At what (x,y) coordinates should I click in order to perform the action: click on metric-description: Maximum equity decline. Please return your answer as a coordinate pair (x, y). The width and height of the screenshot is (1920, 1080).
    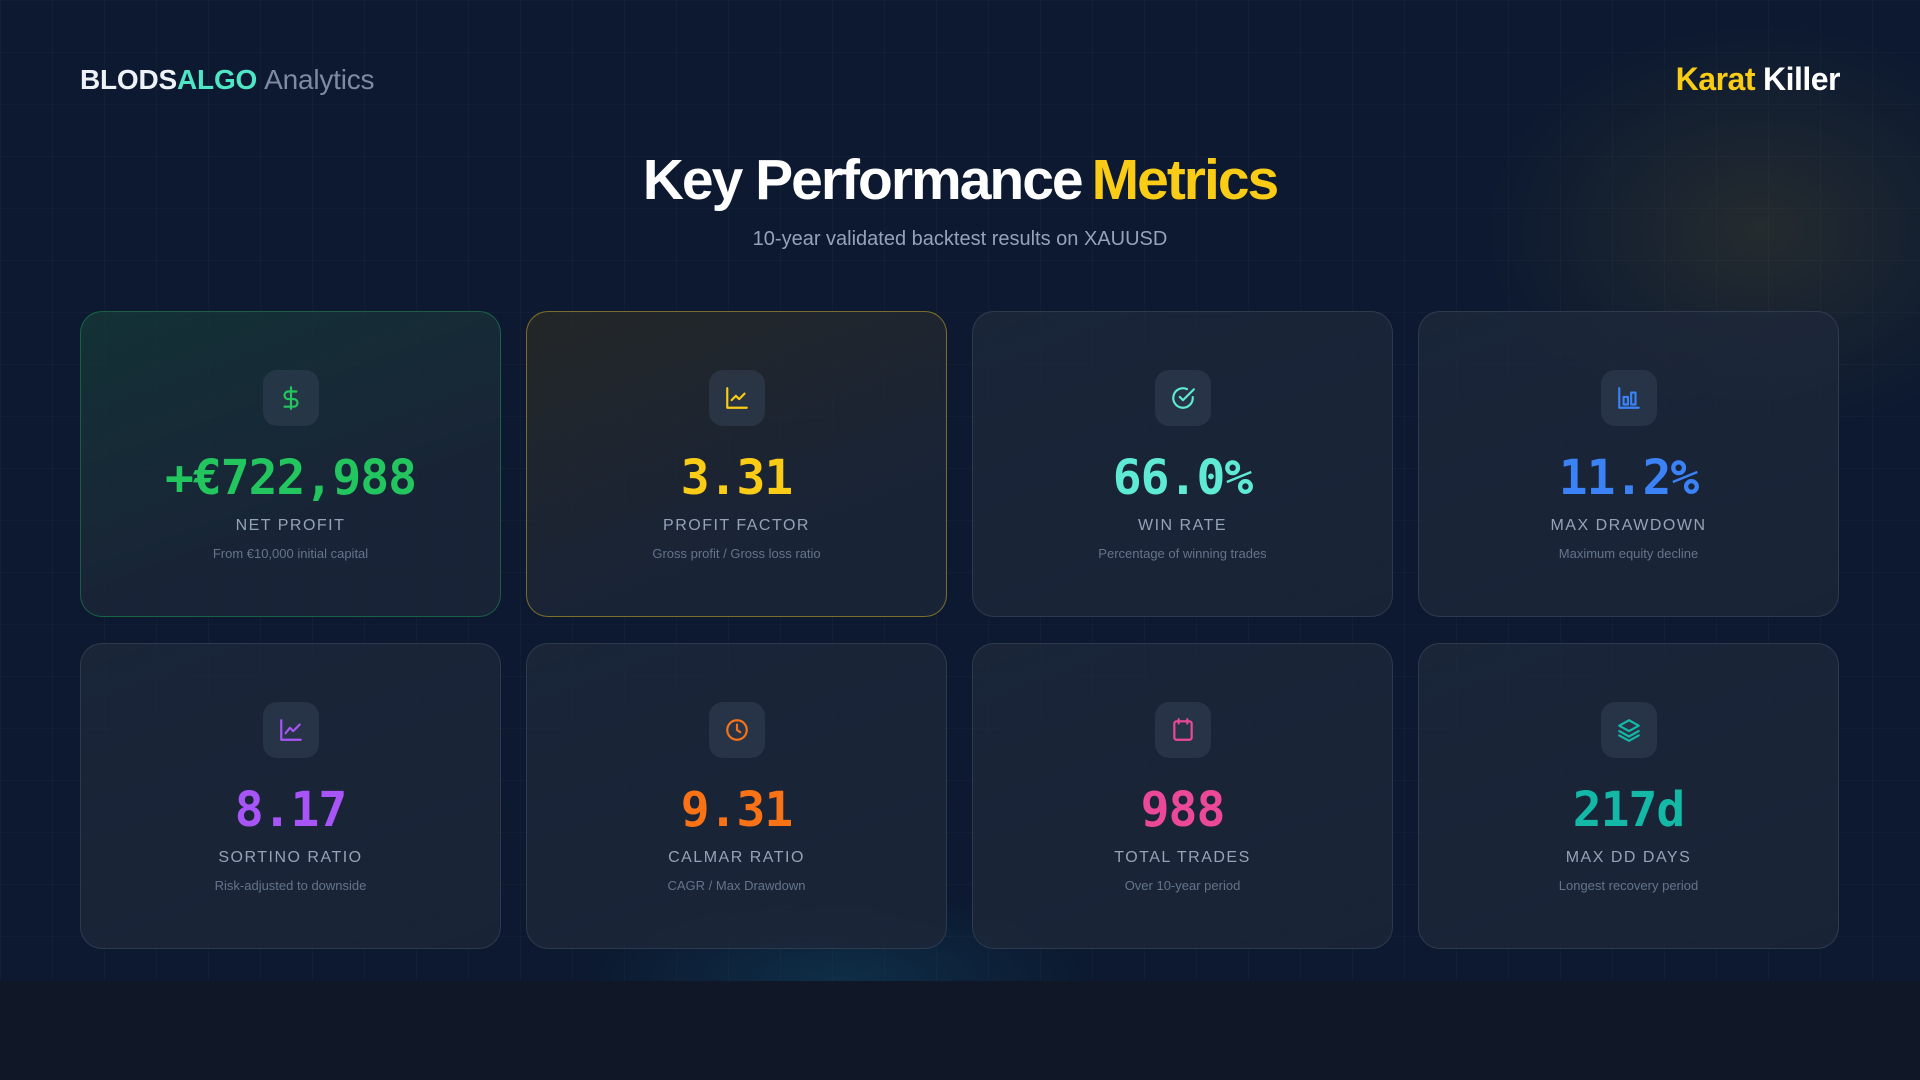
    Looking at the image, I should click on (1628, 553).